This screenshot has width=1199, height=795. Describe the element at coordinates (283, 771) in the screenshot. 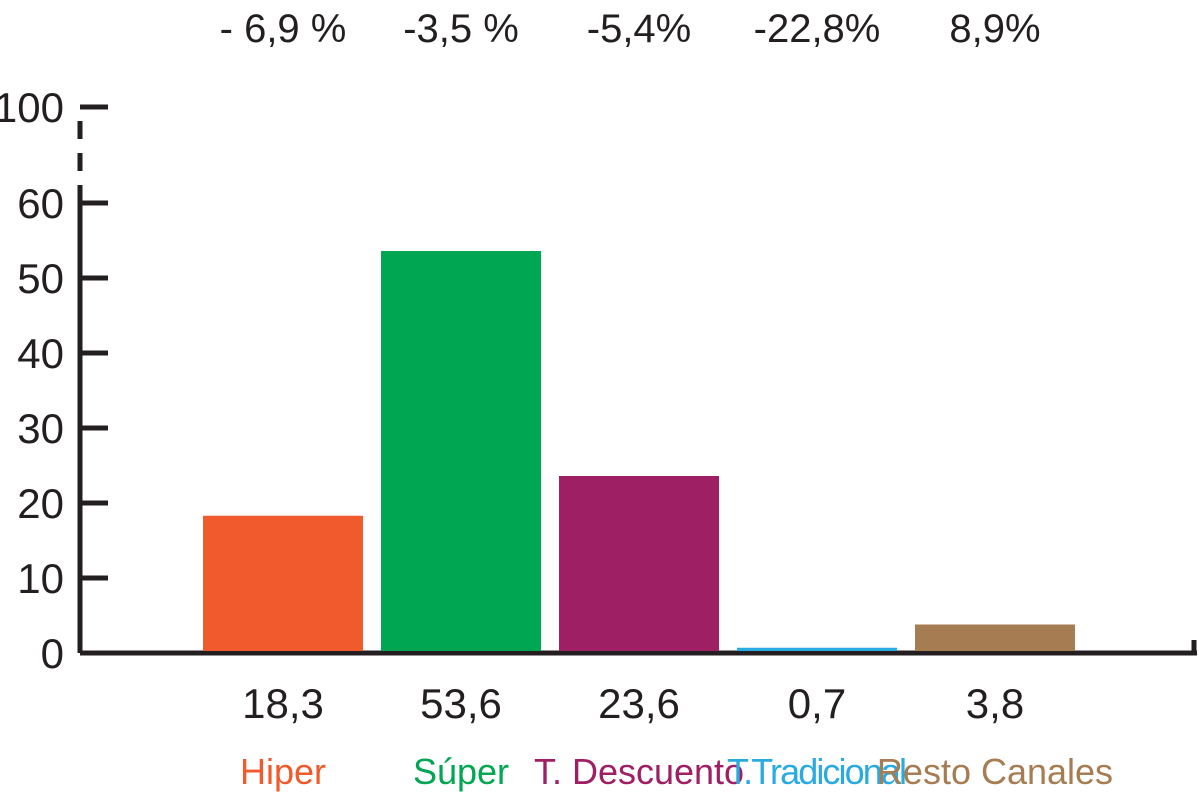

I see `category-label: Hiper` at that location.